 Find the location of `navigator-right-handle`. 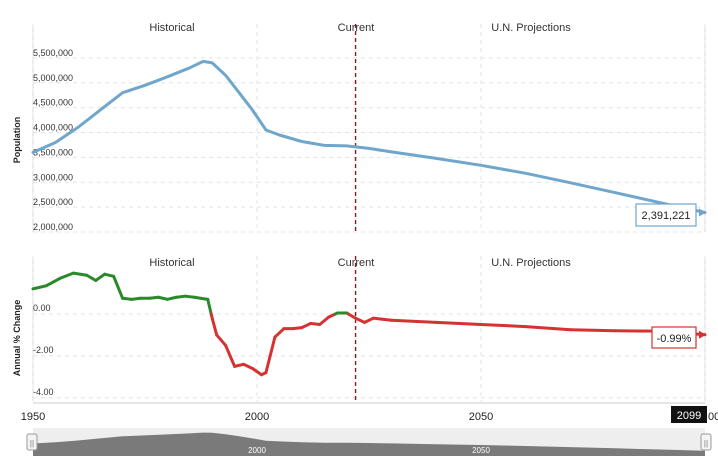

navigator-right-handle is located at coordinates (706, 442).